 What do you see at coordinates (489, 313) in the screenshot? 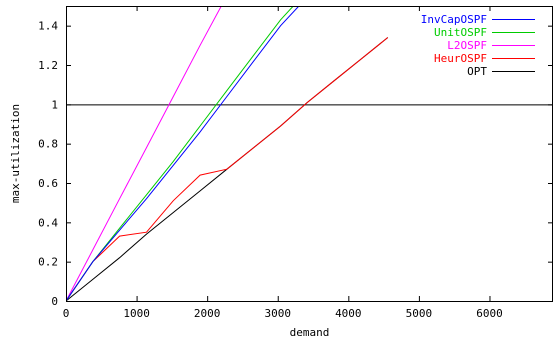
I see `x-tick-label: 6000` at bounding box center [489, 313].